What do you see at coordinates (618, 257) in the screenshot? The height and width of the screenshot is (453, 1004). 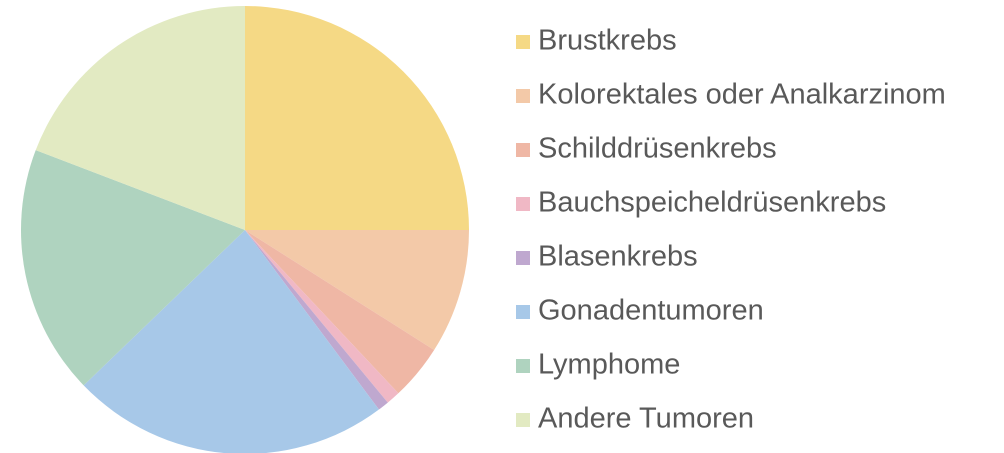 I see `legend-label: Blasenkrebs` at bounding box center [618, 257].